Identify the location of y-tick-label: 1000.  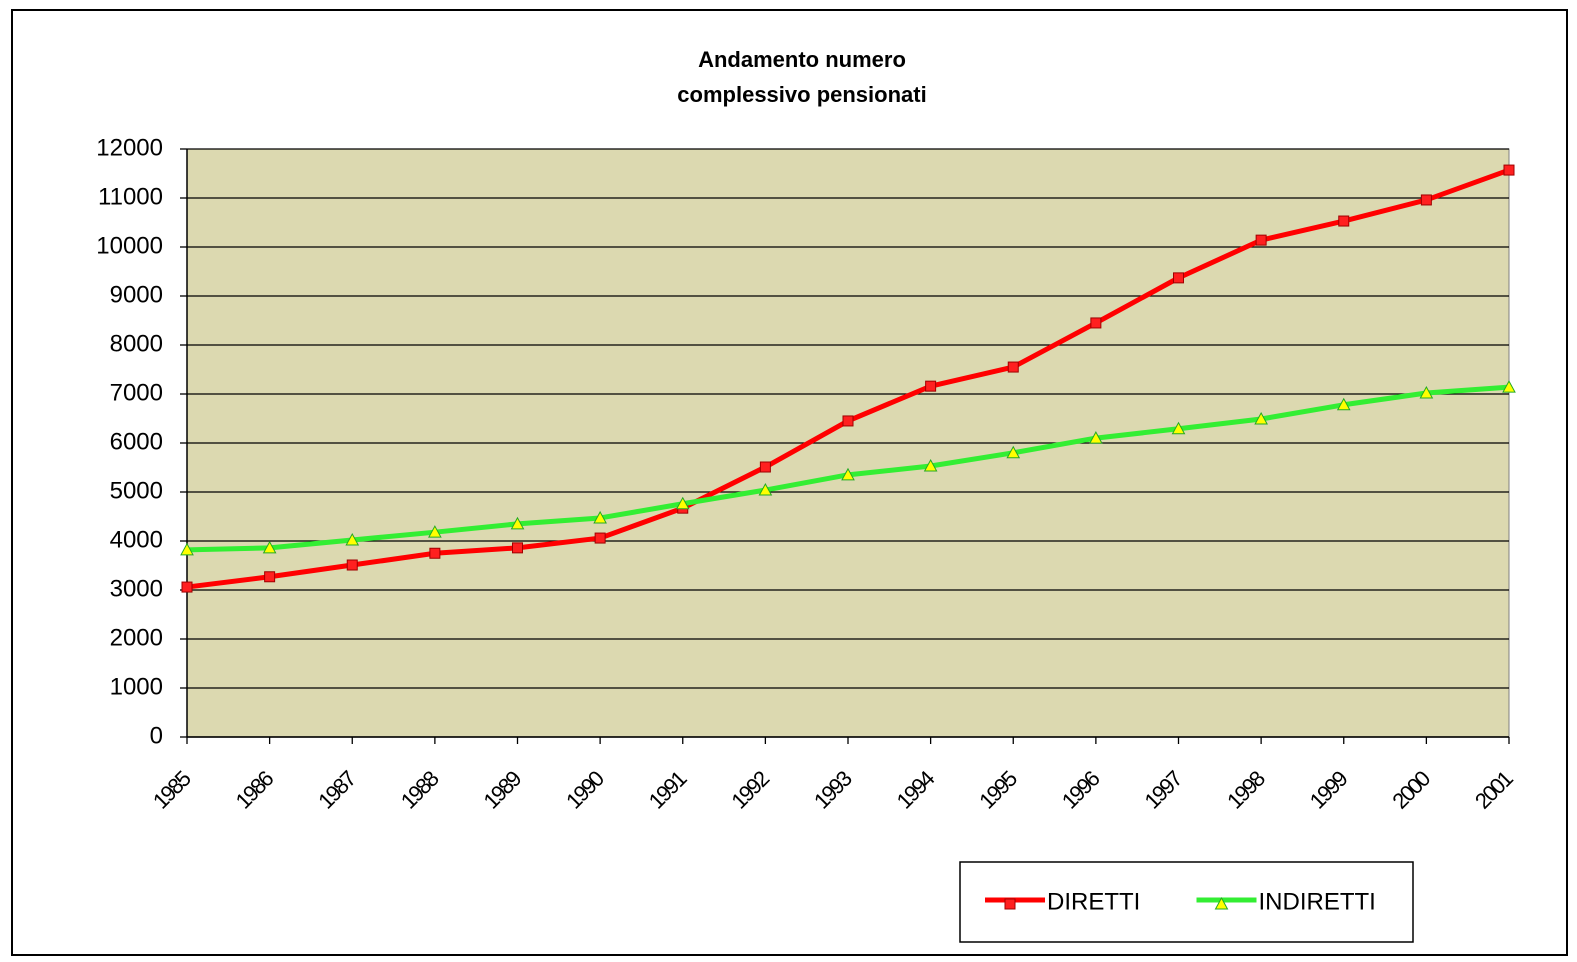
(136, 686).